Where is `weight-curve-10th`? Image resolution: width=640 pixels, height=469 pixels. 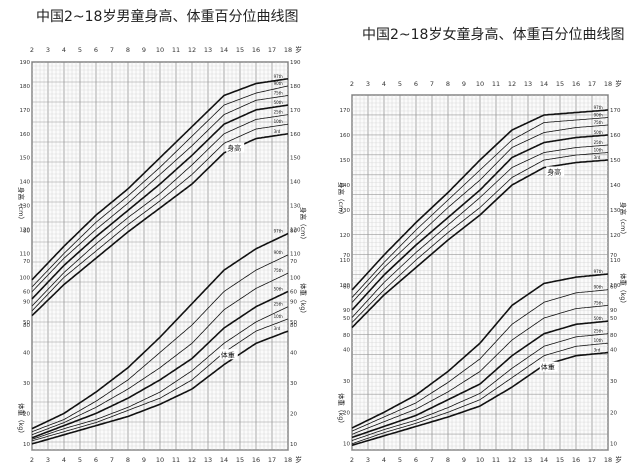 weight-curve-10th is located at coordinates (160, 380).